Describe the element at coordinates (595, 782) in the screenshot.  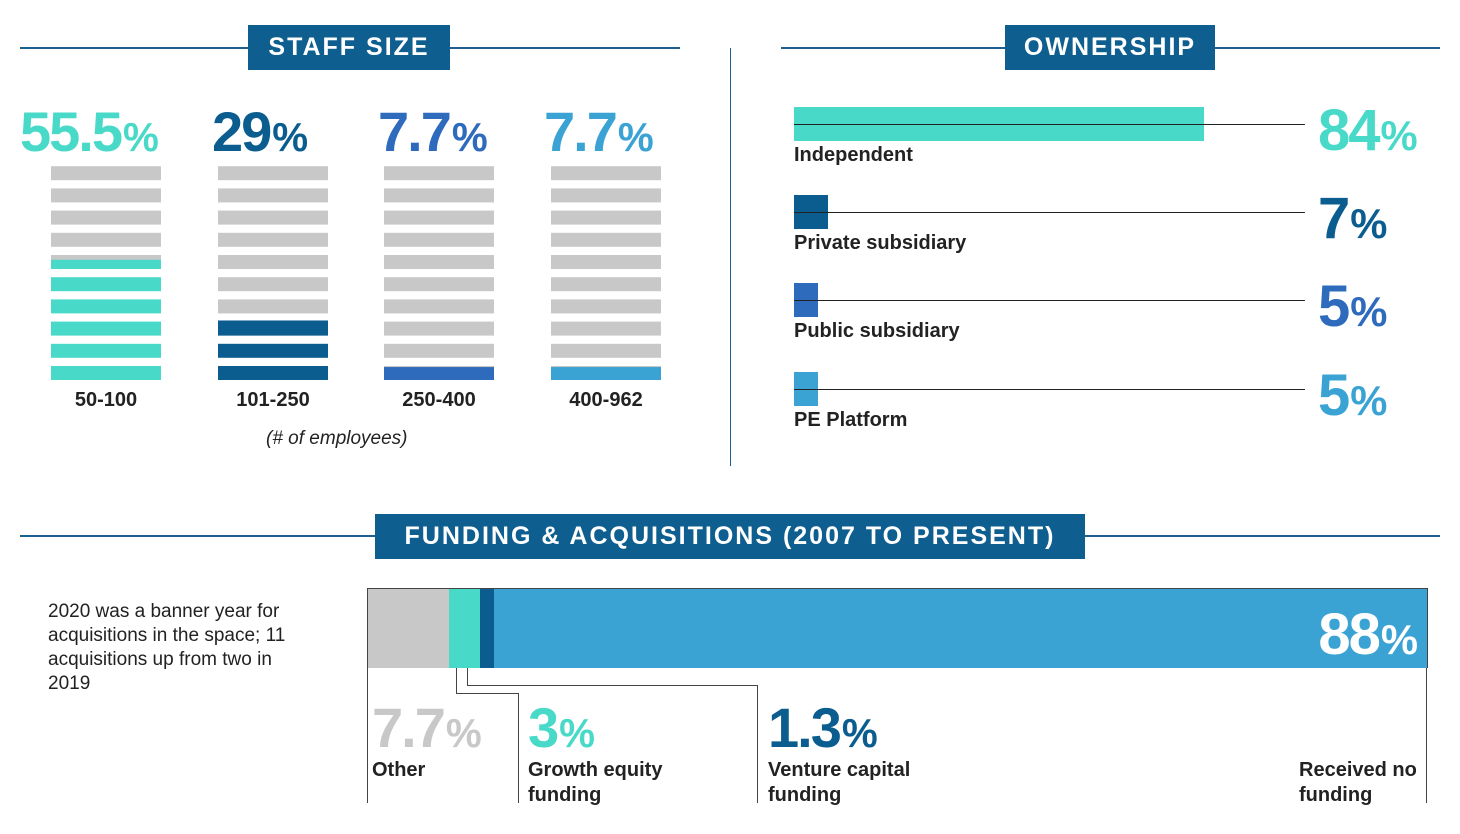
I see `funding-label-1: Growth equity funding` at that location.